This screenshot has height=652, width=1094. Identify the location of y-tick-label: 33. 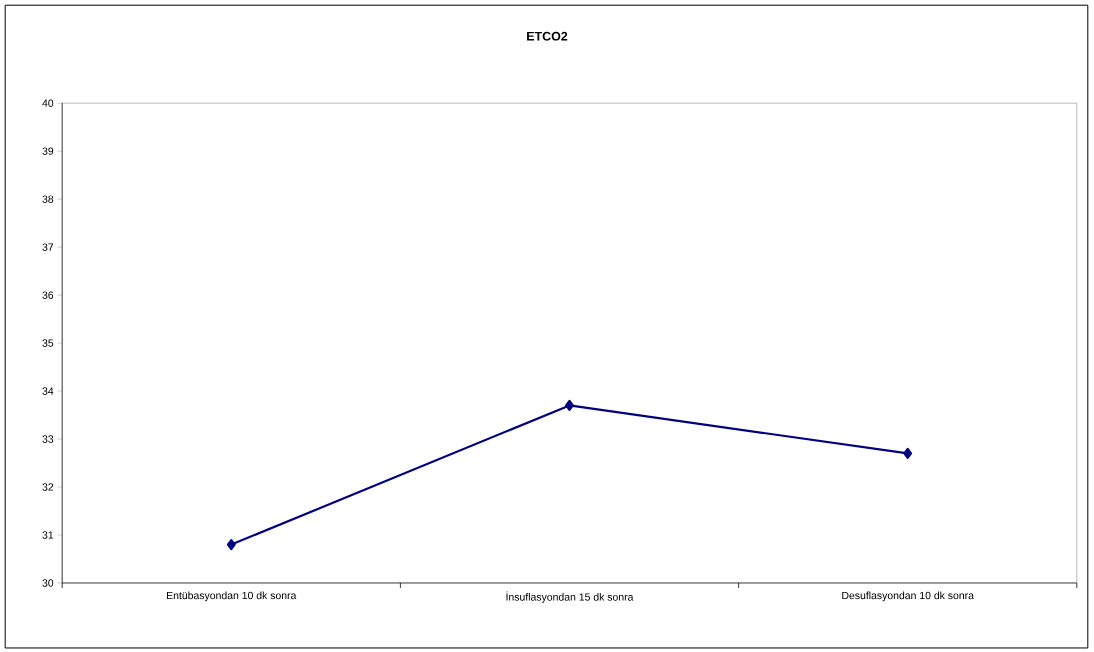
(48, 439).